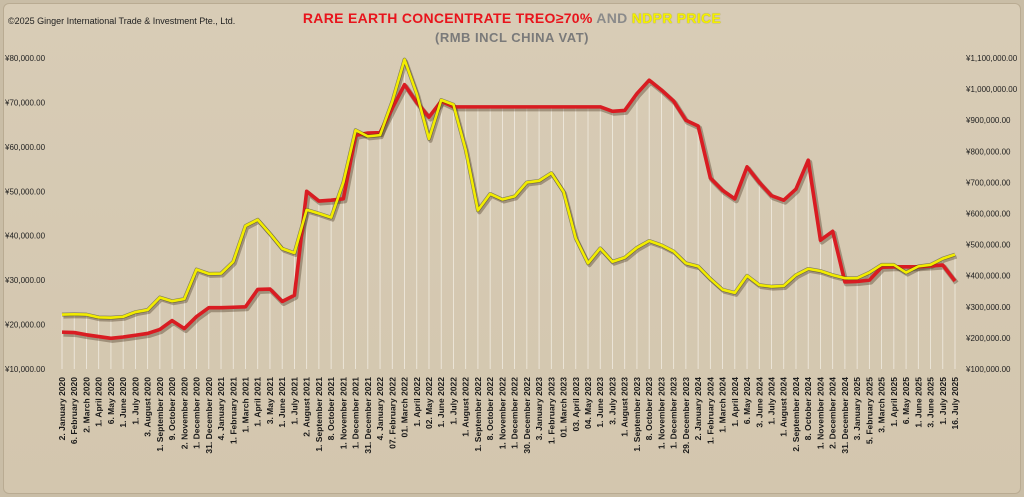 This screenshot has width=1024, height=497. What do you see at coordinates (209, 415) in the screenshot?
I see `x-axis-category-label: 31. December 2020` at bounding box center [209, 415].